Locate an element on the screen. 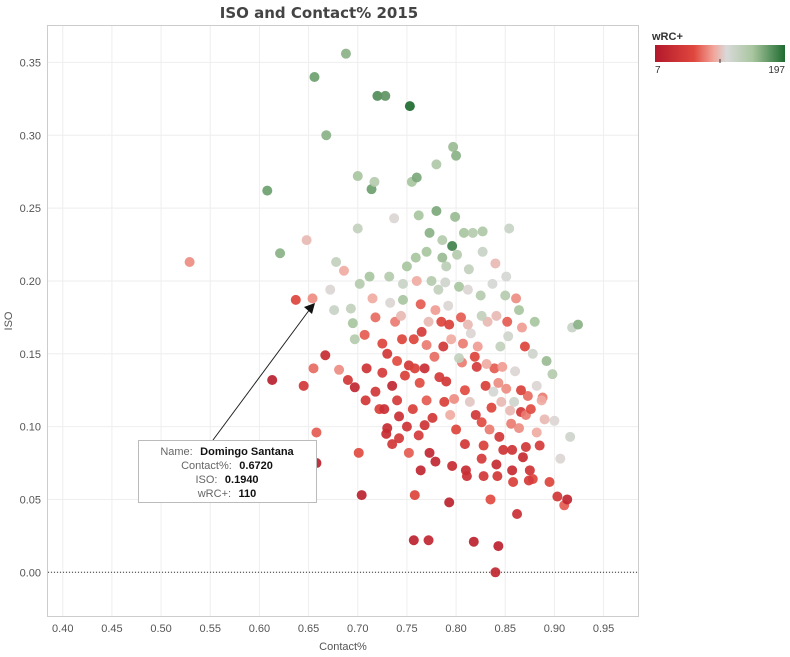 The width and height of the screenshot is (790, 657). x-tick-label: 0.70 is located at coordinates (357, 629).